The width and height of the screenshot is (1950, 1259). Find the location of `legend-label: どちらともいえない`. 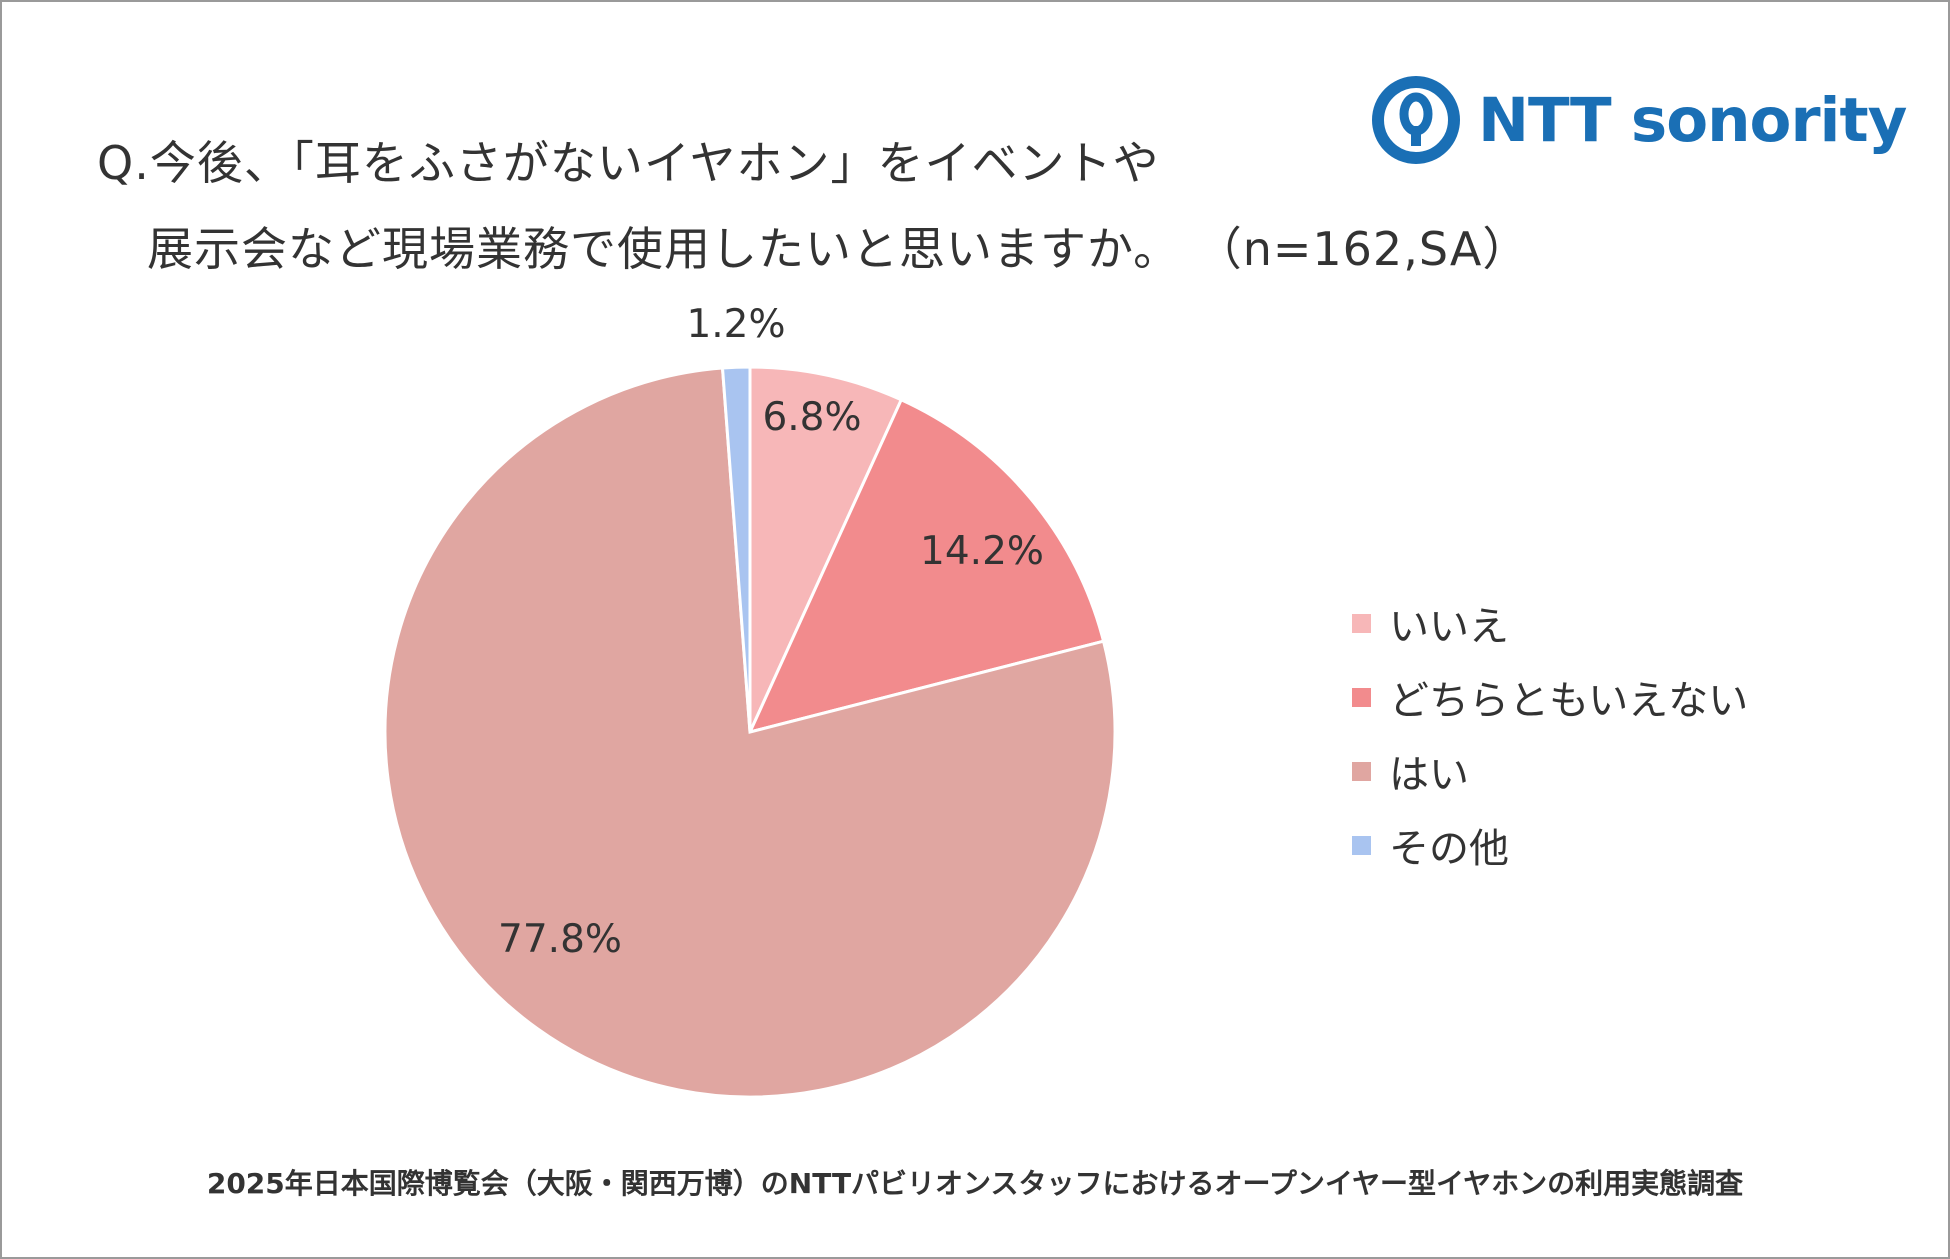

legend-label: どちらともいえない is located at coordinates (1569, 701).